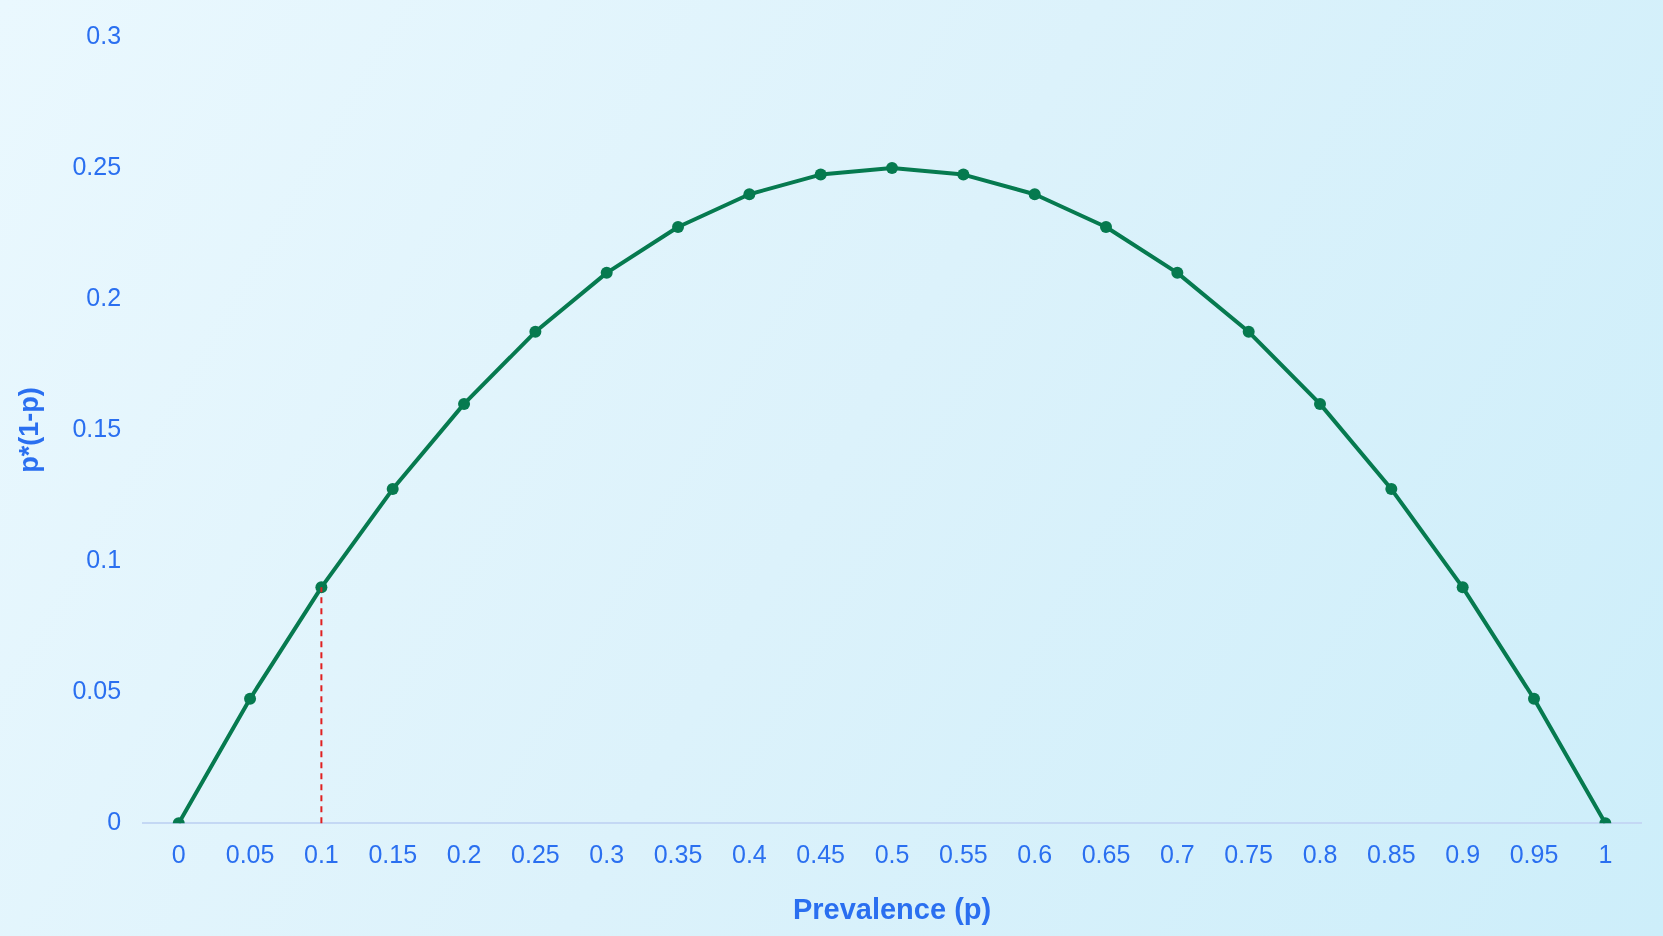 The height and width of the screenshot is (936, 1663). I want to click on x-tick-label: 0.15, so click(393, 854).